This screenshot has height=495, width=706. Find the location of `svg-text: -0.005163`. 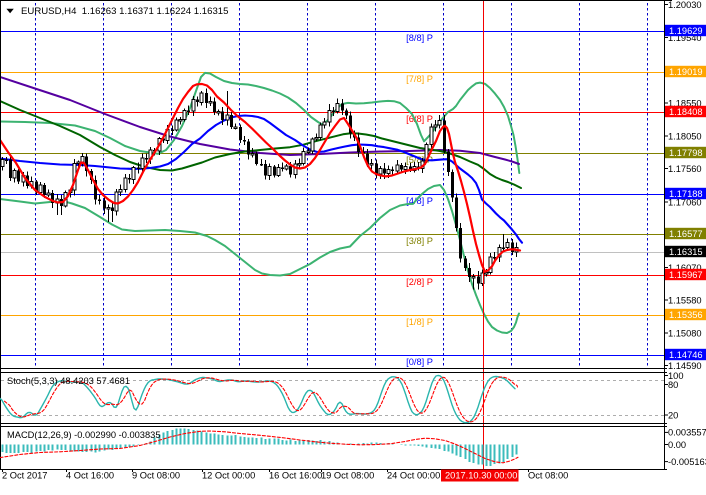

svg-text: -0.005163 is located at coordinates (687, 462).